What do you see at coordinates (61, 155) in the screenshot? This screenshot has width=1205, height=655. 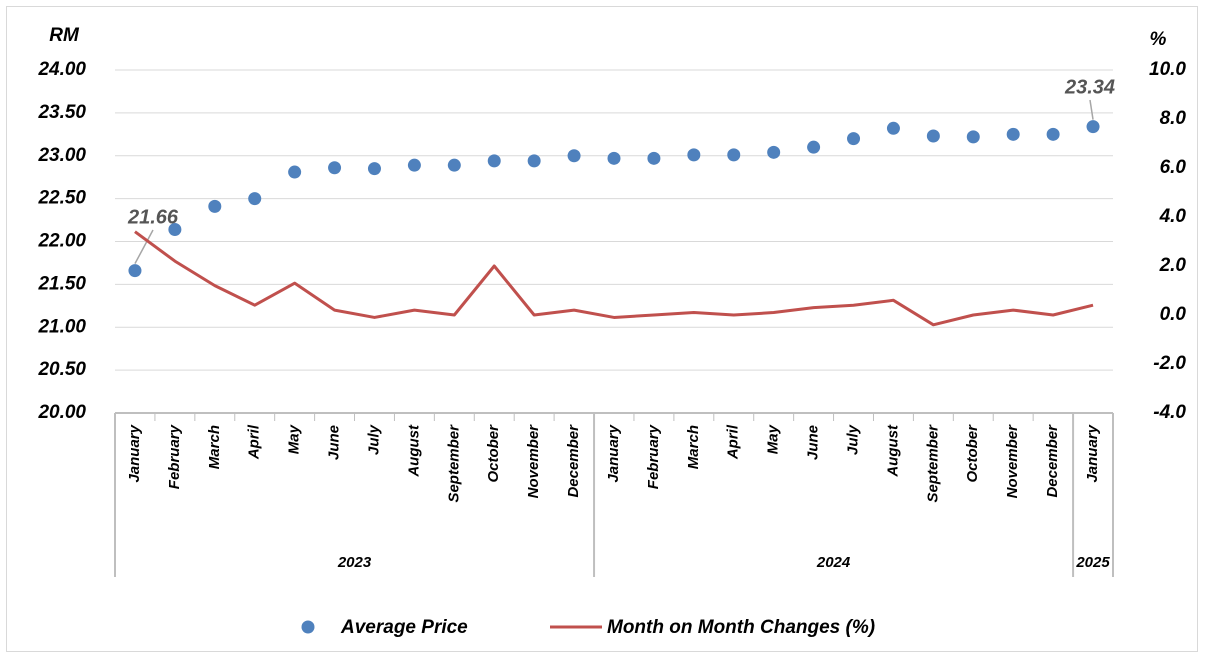 I see `y-tick-label: 23.00` at bounding box center [61, 155].